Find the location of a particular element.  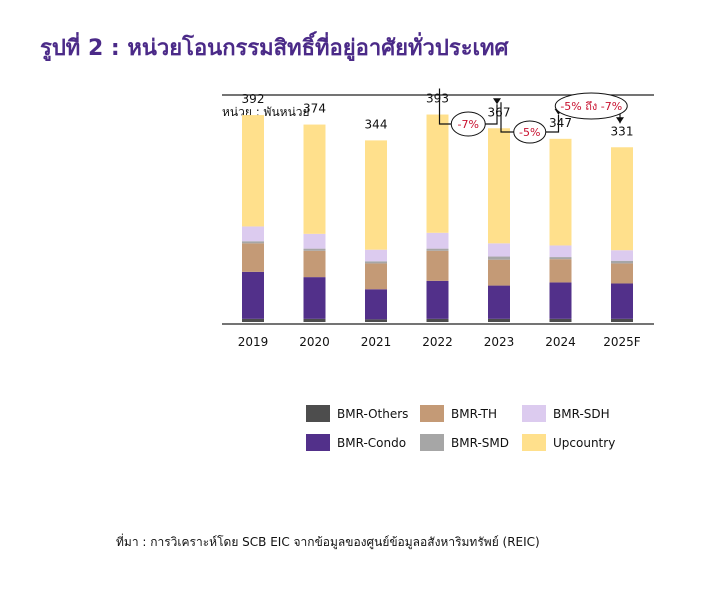

bar-bmr-smd-2019 is located at coordinates (253, 242).